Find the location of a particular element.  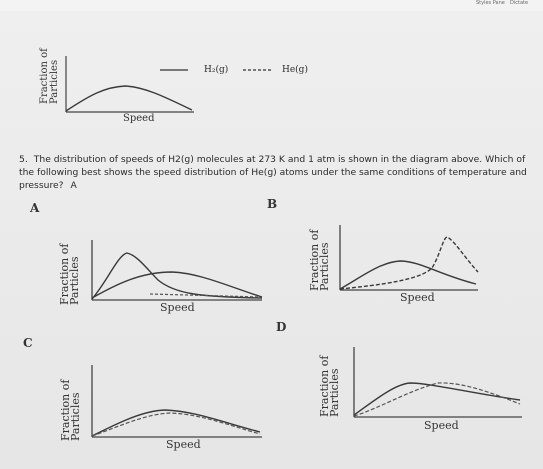

option-b-letter: B is located at coordinates (272, 204).